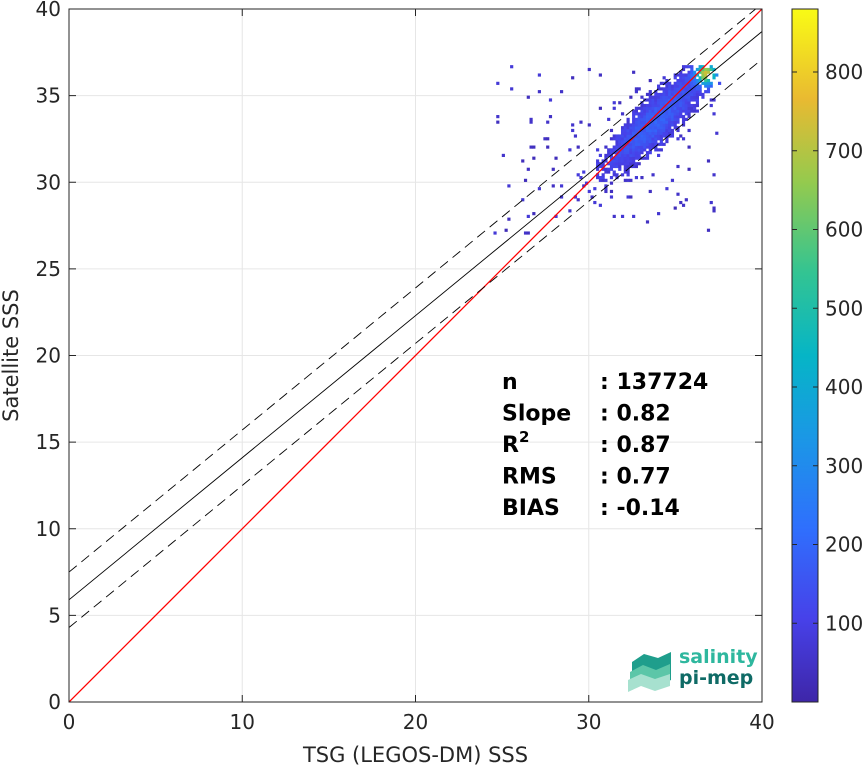 The image size is (865, 767). I want to click on logo-line2: pi-mep, so click(716, 678).